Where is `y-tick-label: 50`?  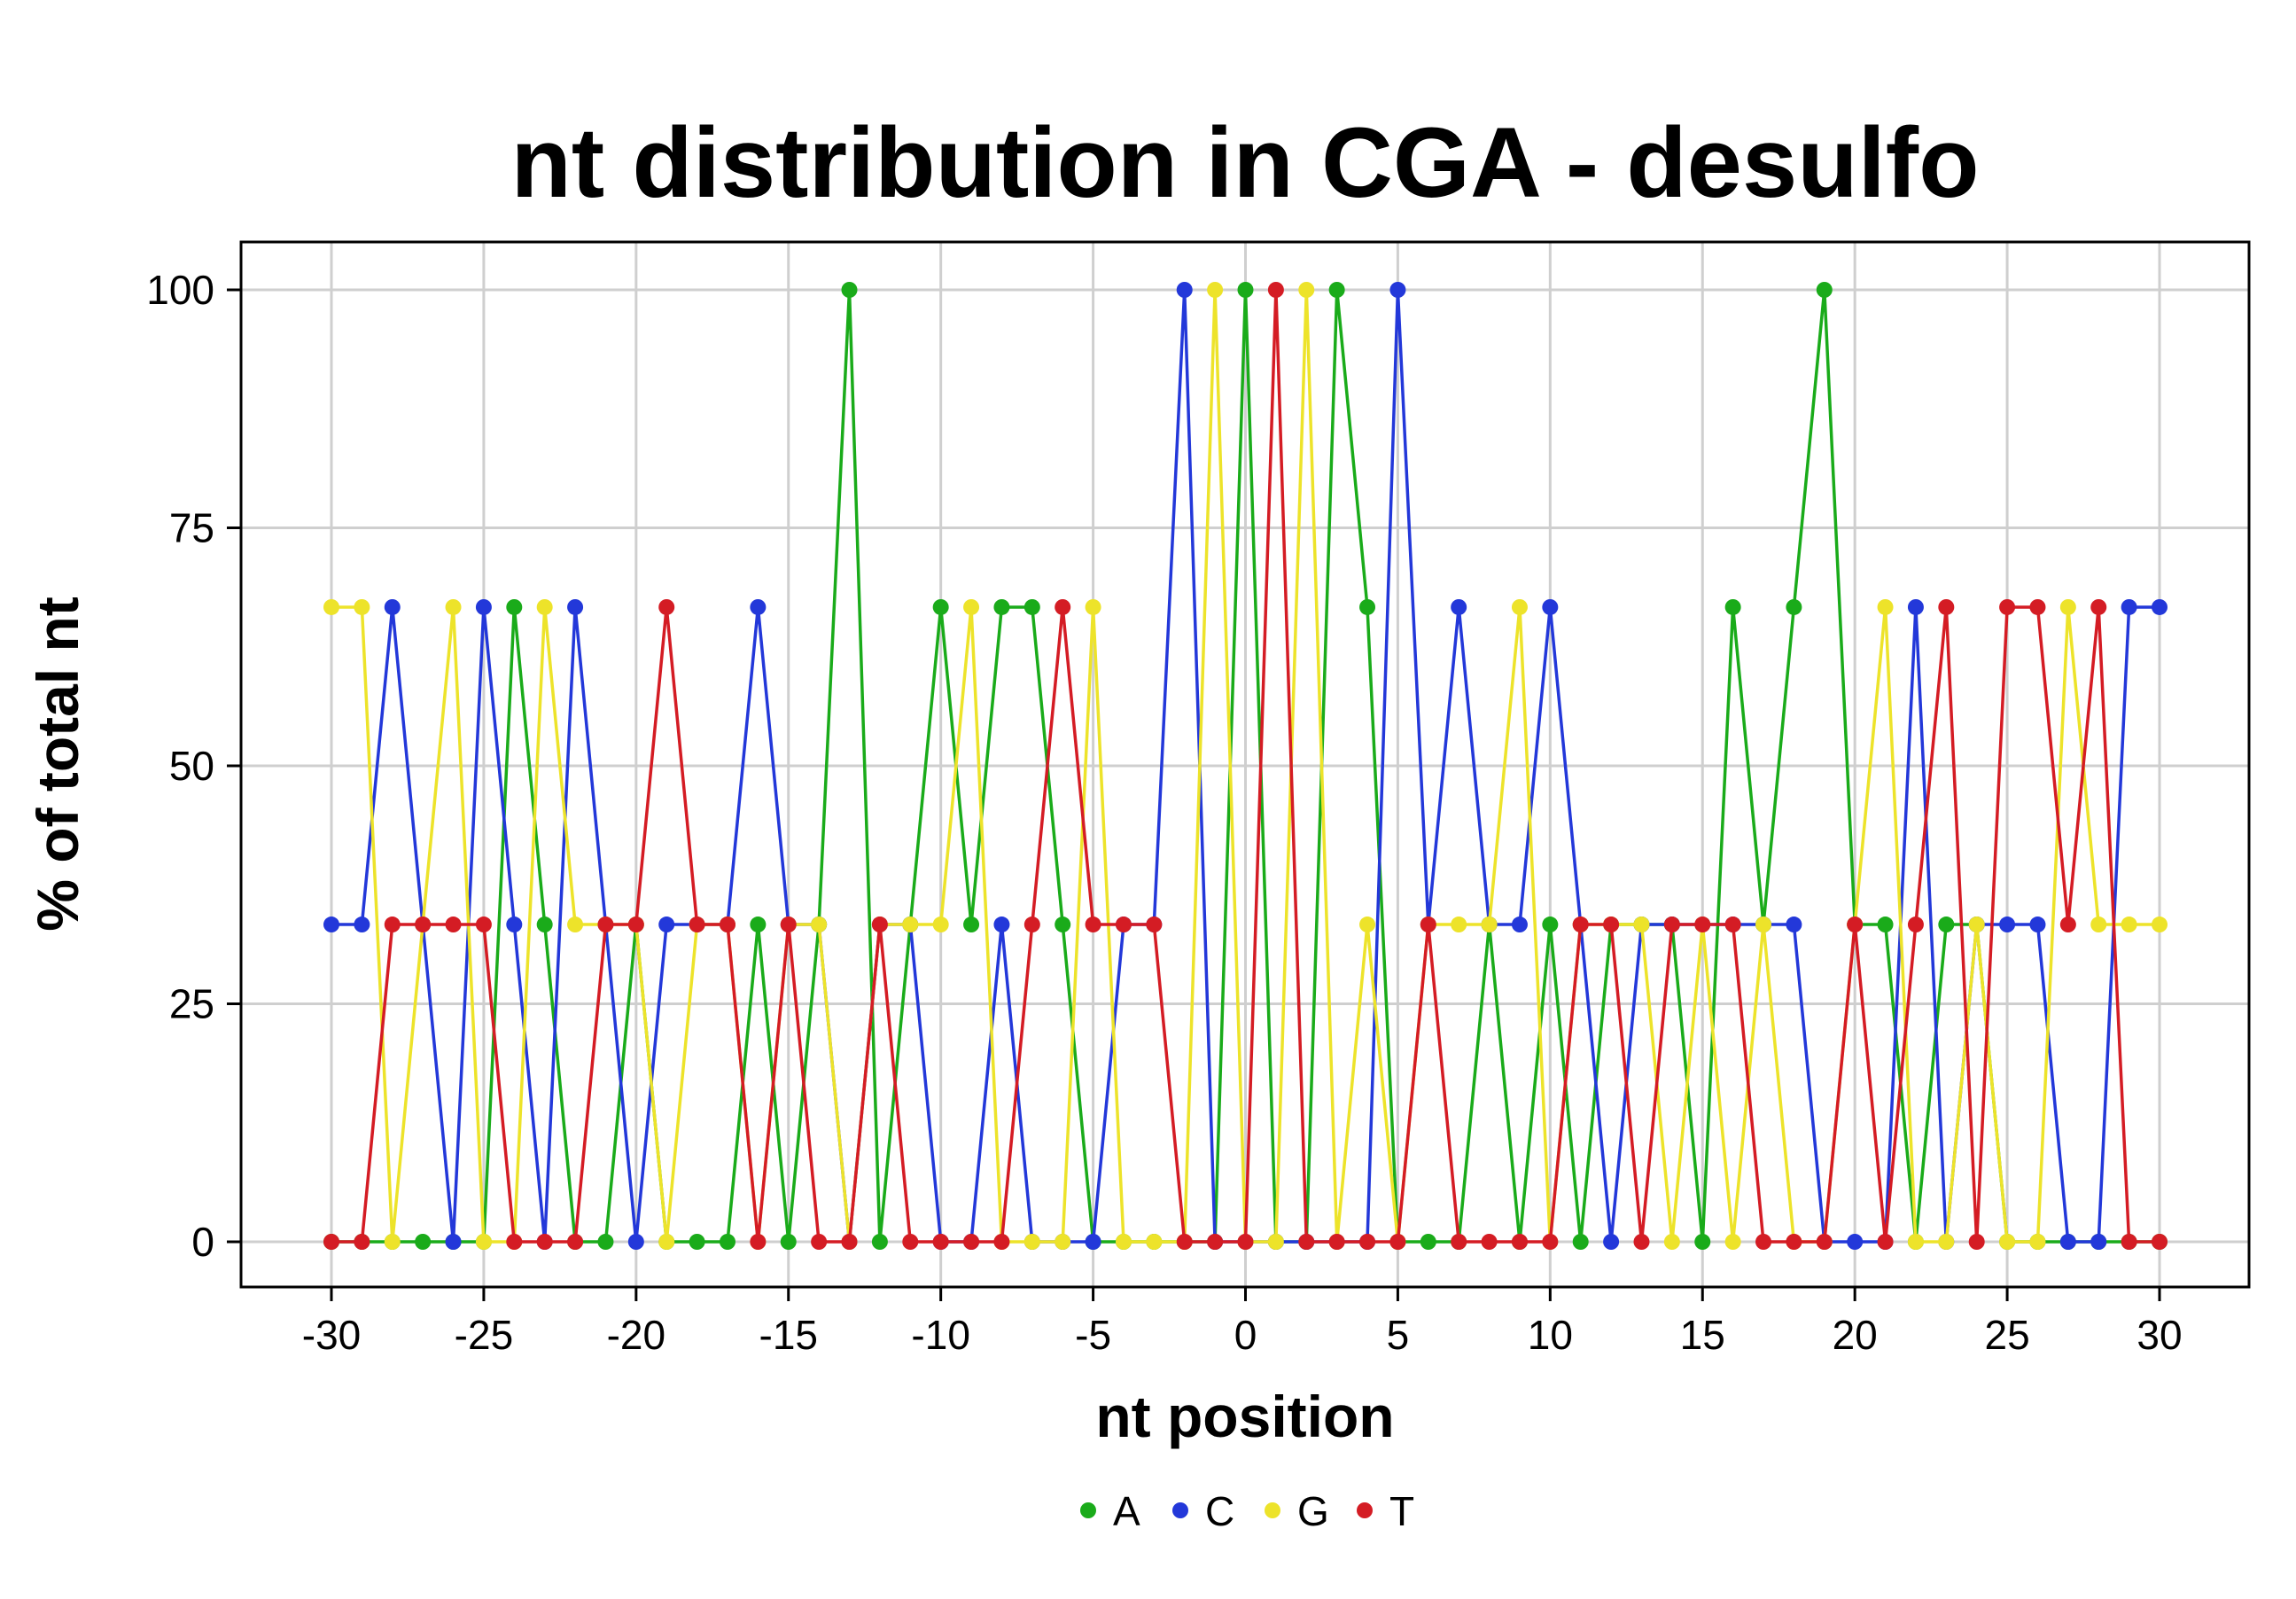
y-tick-label: 50 is located at coordinates (191, 766).